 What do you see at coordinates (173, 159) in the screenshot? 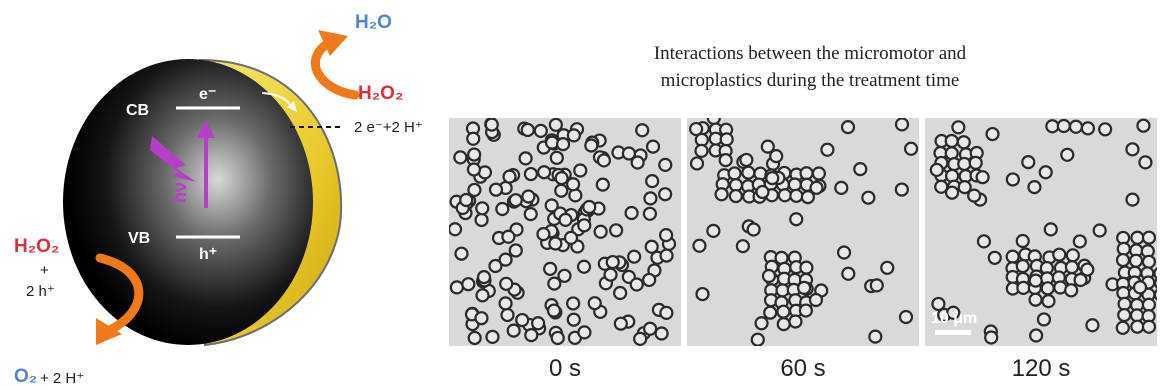
I see `light-bolt-icon` at bounding box center [173, 159].